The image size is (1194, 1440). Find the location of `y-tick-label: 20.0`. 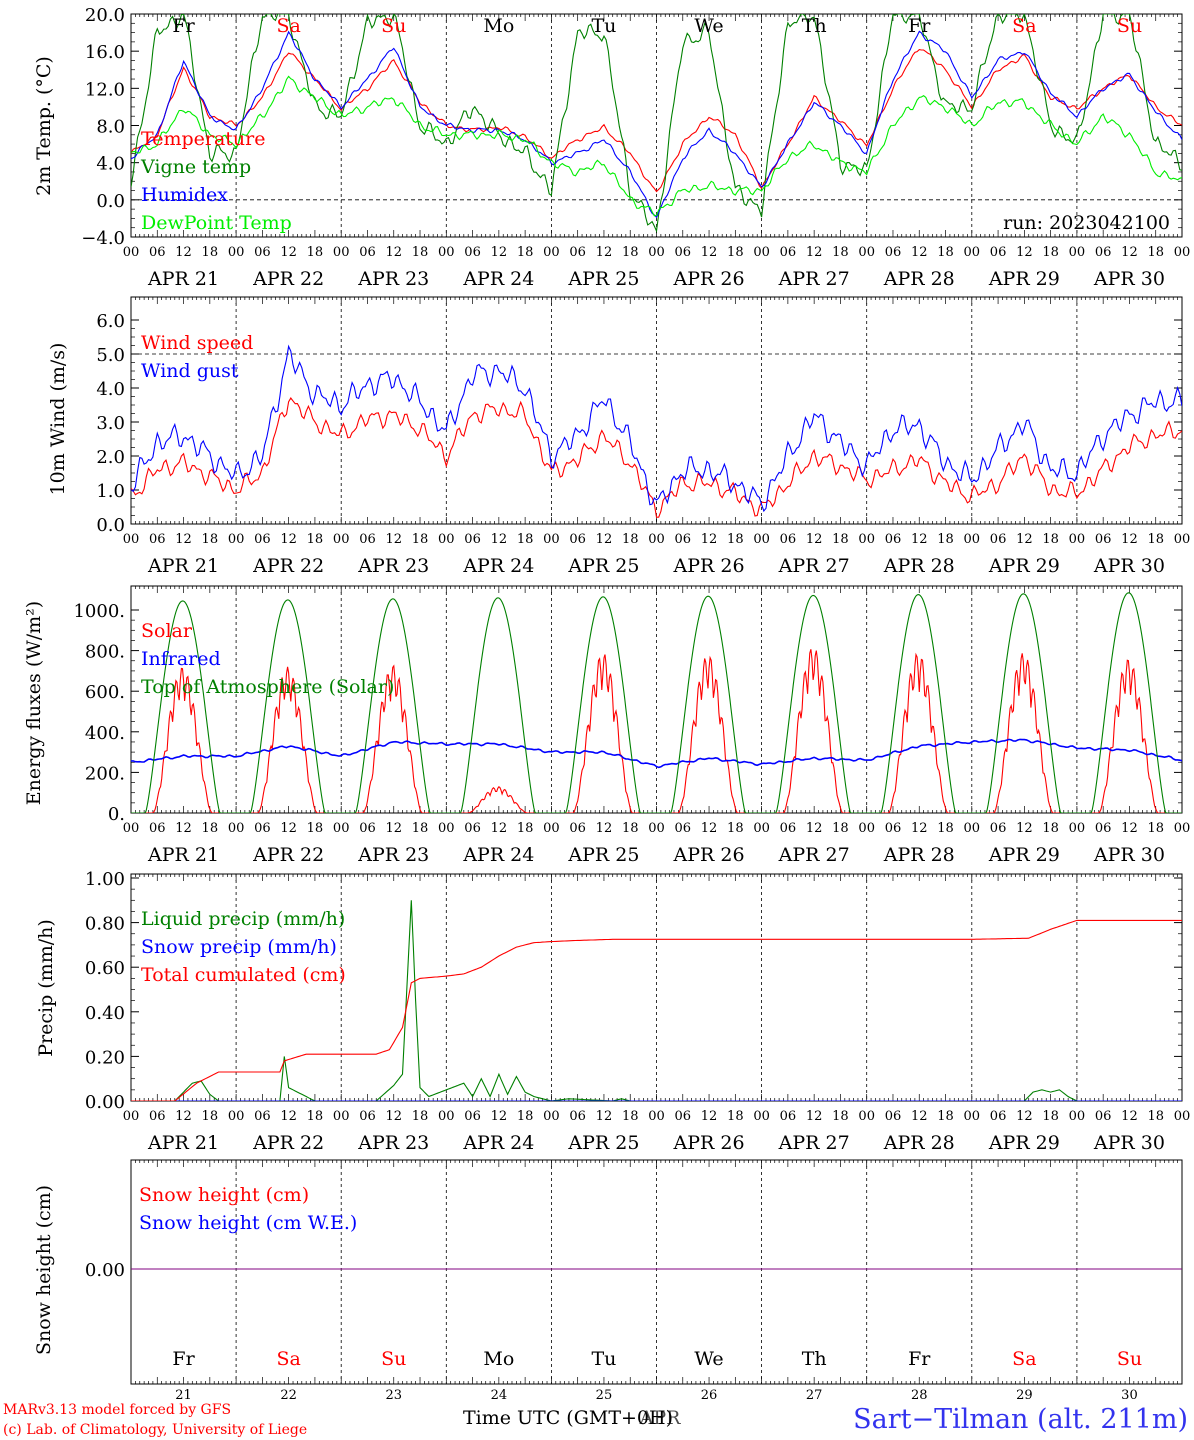

y-tick-label: 20.0 is located at coordinates (105, 15).